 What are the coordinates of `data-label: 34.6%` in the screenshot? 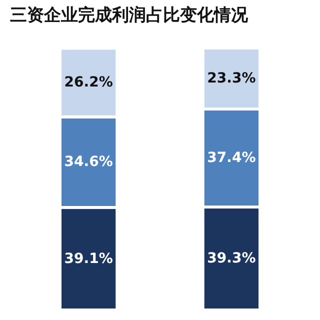 It's located at (88, 162).